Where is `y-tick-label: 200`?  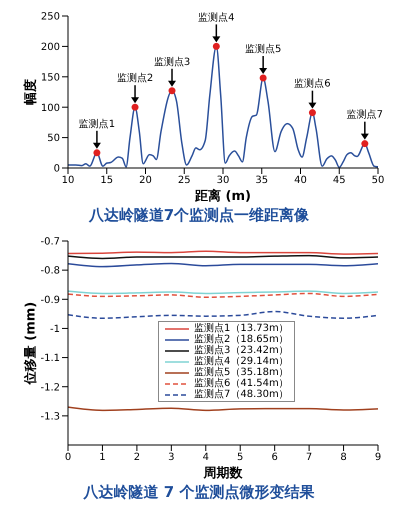 y-tick-label: 200 is located at coordinates (50, 47).